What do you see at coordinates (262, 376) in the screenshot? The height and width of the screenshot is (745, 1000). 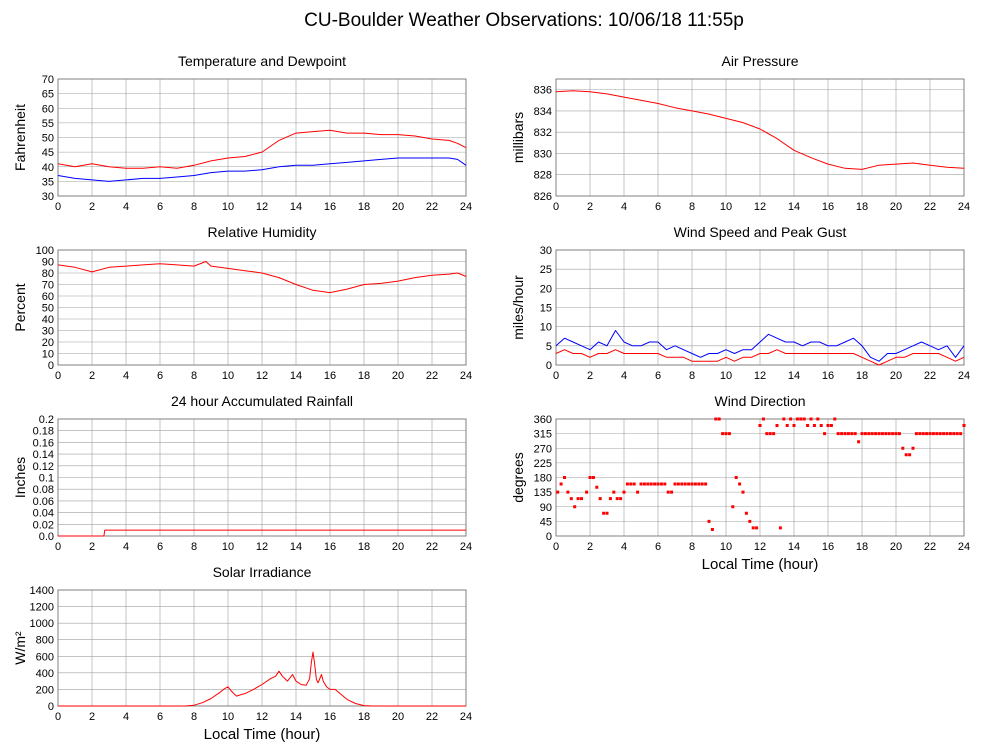 I see `humidity-xtick-label: 12` at bounding box center [262, 376].